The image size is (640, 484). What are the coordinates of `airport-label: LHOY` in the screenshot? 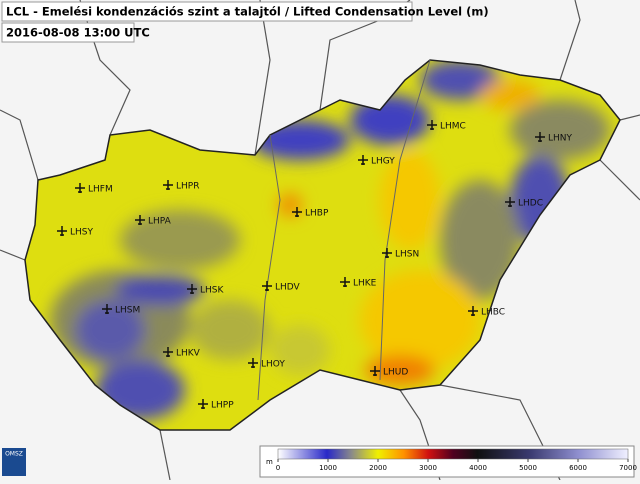 It's located at (273, 365).